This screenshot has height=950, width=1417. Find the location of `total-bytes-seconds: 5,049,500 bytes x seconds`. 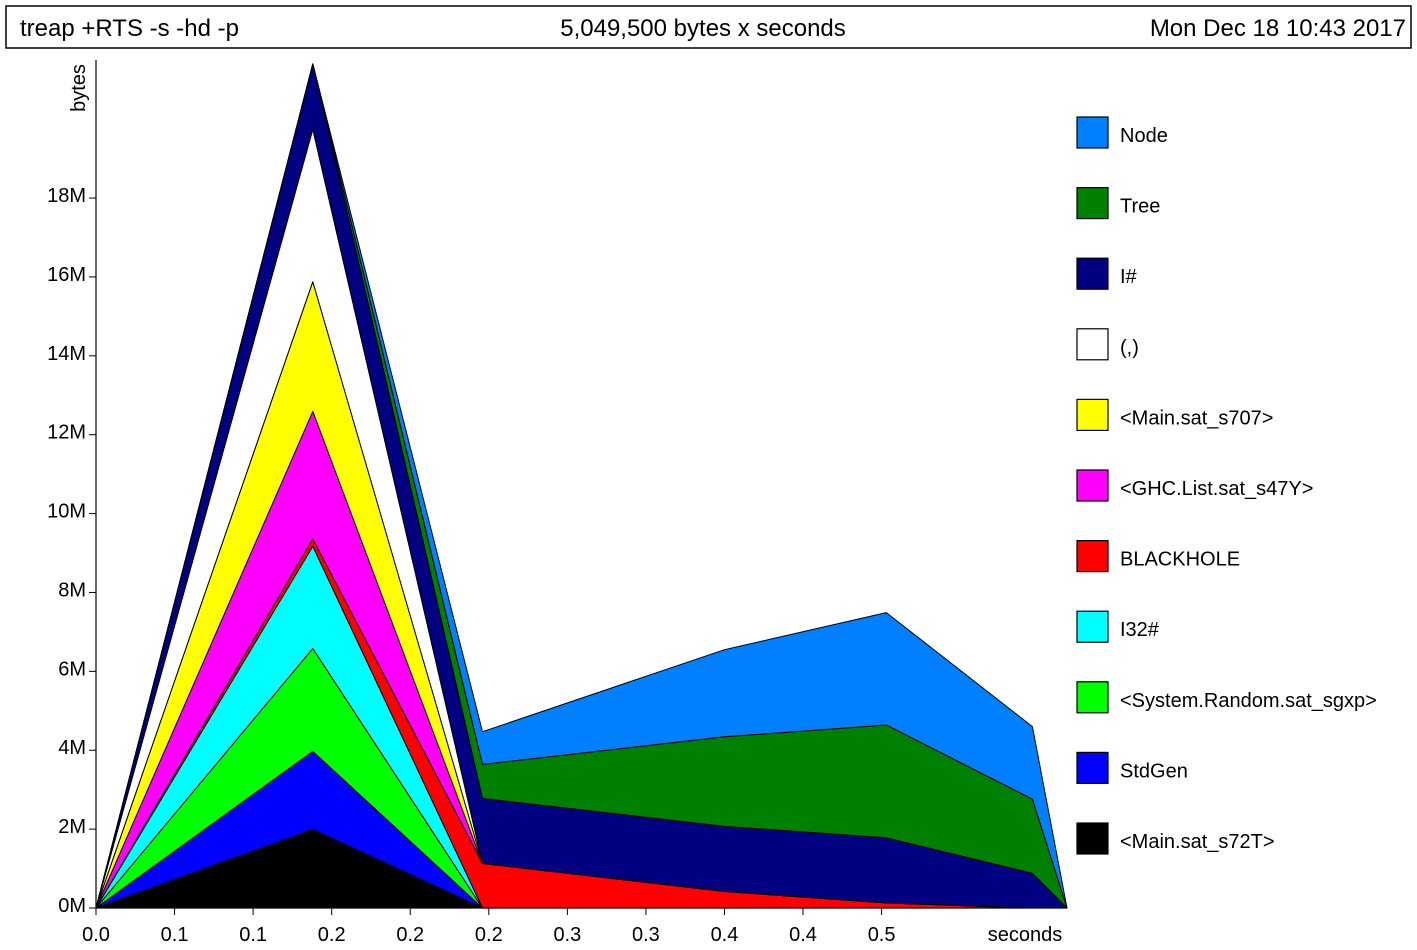

total-bytes-seconds: 5,049,500 bytes x seconds is located at coordinates (703, 28).